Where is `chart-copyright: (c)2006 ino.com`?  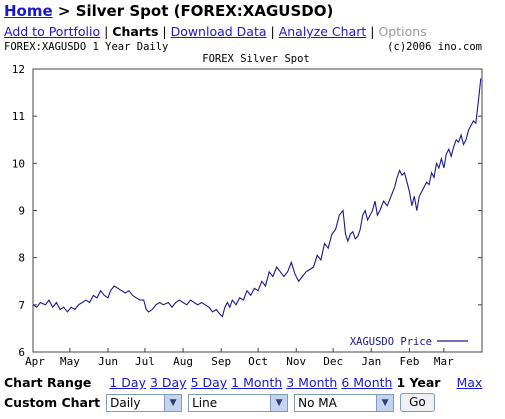 chart-copyright: (c)2006 ino.com is located at coordinates (434, 47).